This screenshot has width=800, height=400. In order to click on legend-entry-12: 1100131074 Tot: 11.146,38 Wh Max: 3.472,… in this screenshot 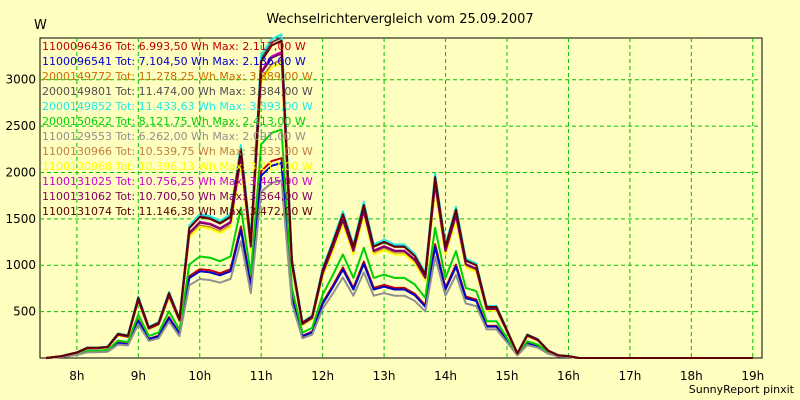, I will do `click(177, 211)`.